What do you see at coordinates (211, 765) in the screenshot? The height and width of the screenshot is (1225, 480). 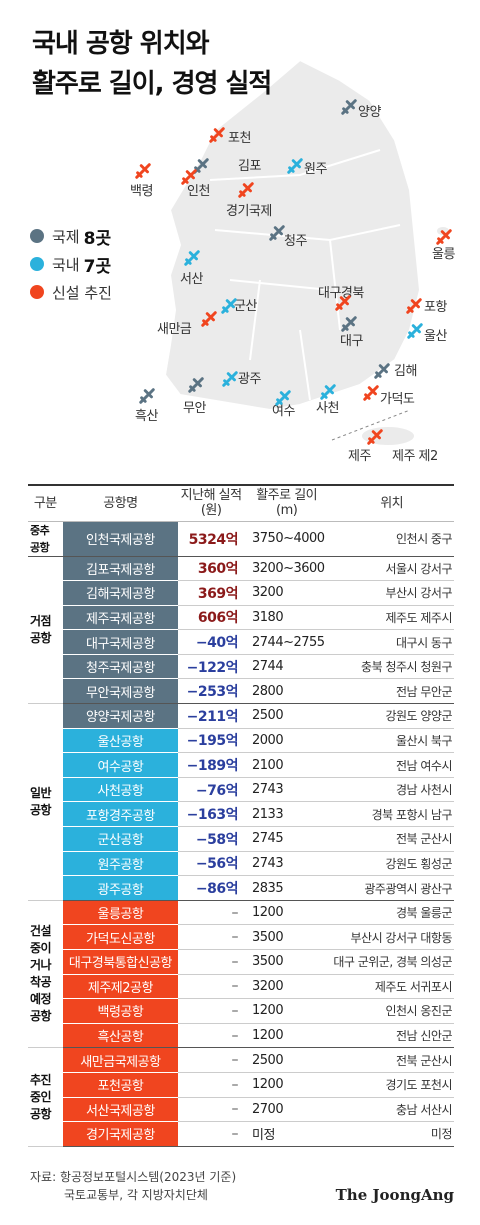 I see `performance-value: −189억` at bounding box center [211, 765].